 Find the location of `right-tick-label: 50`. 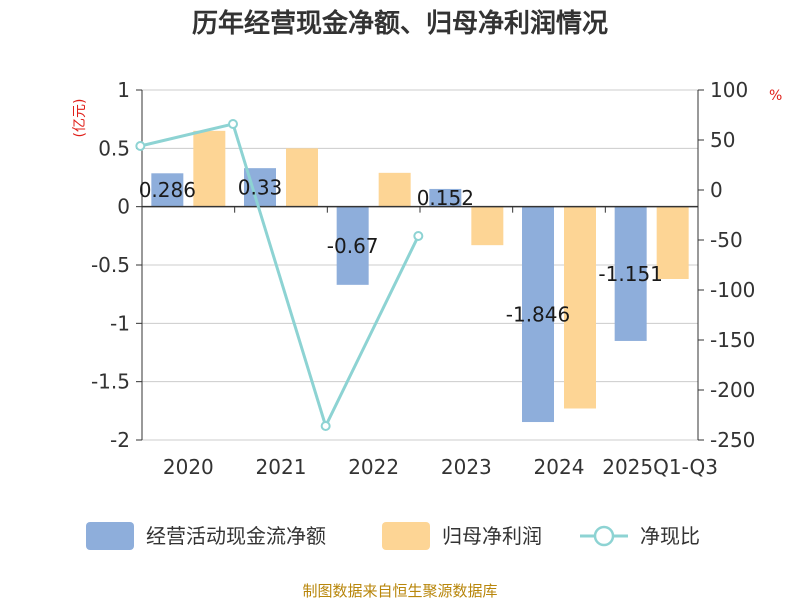

right-tick-label: 50 is located at coordinates (722, 140).